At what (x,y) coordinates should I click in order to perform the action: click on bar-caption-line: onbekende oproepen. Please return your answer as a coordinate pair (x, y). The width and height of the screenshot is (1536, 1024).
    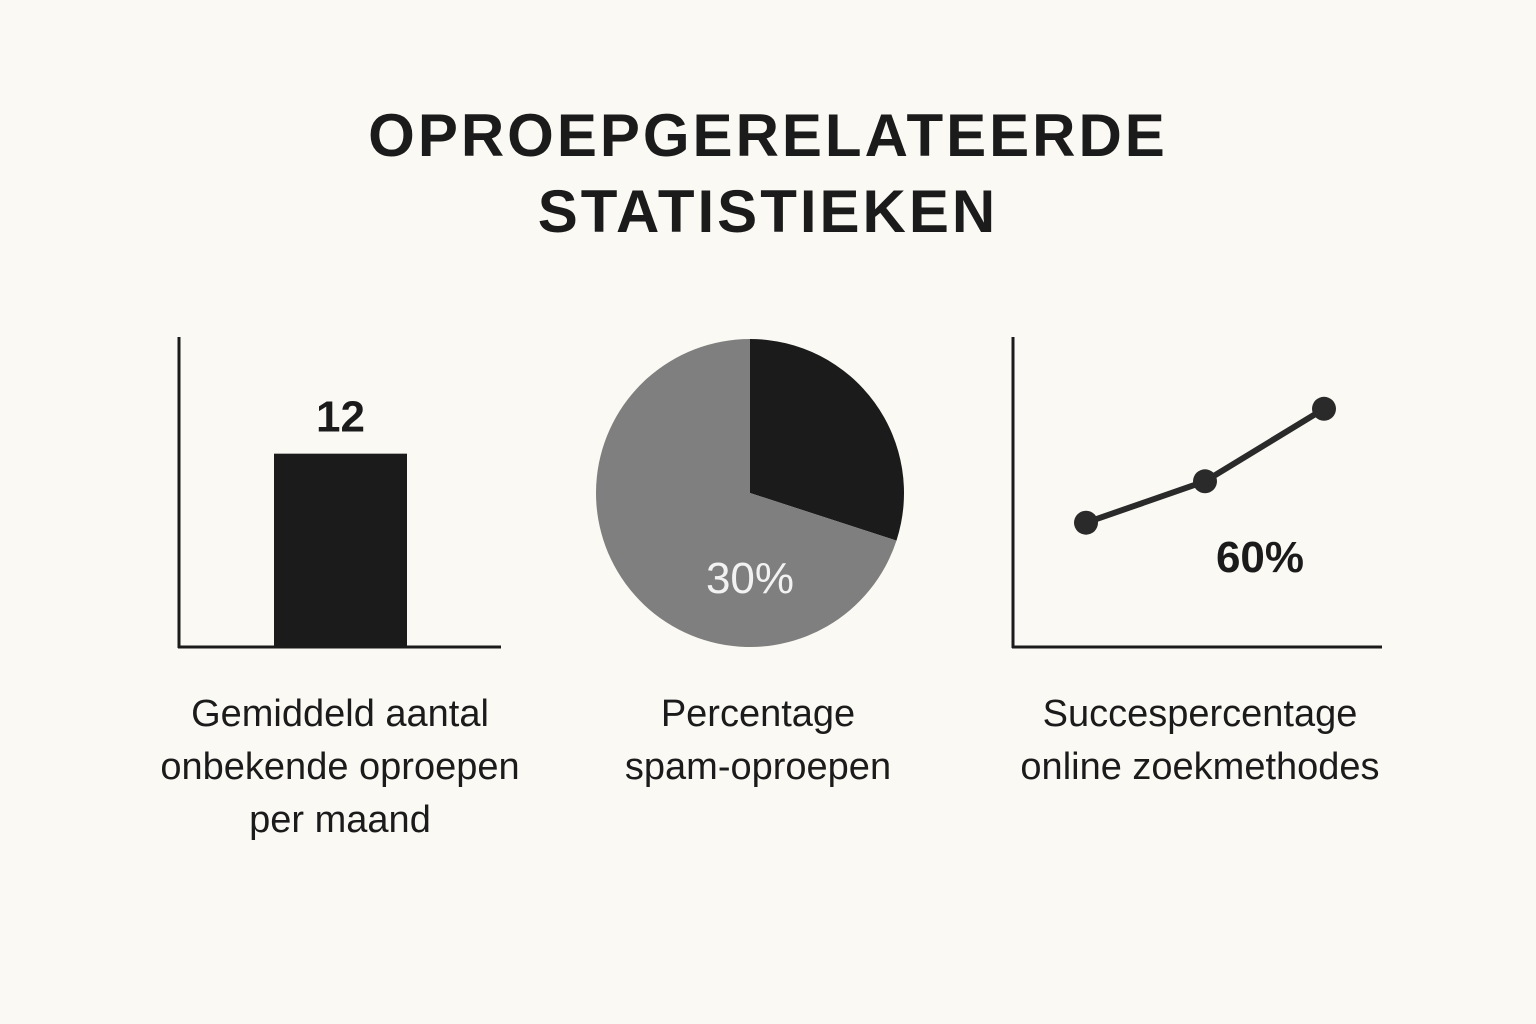
    Looking at the image, I should click on (340, 767).